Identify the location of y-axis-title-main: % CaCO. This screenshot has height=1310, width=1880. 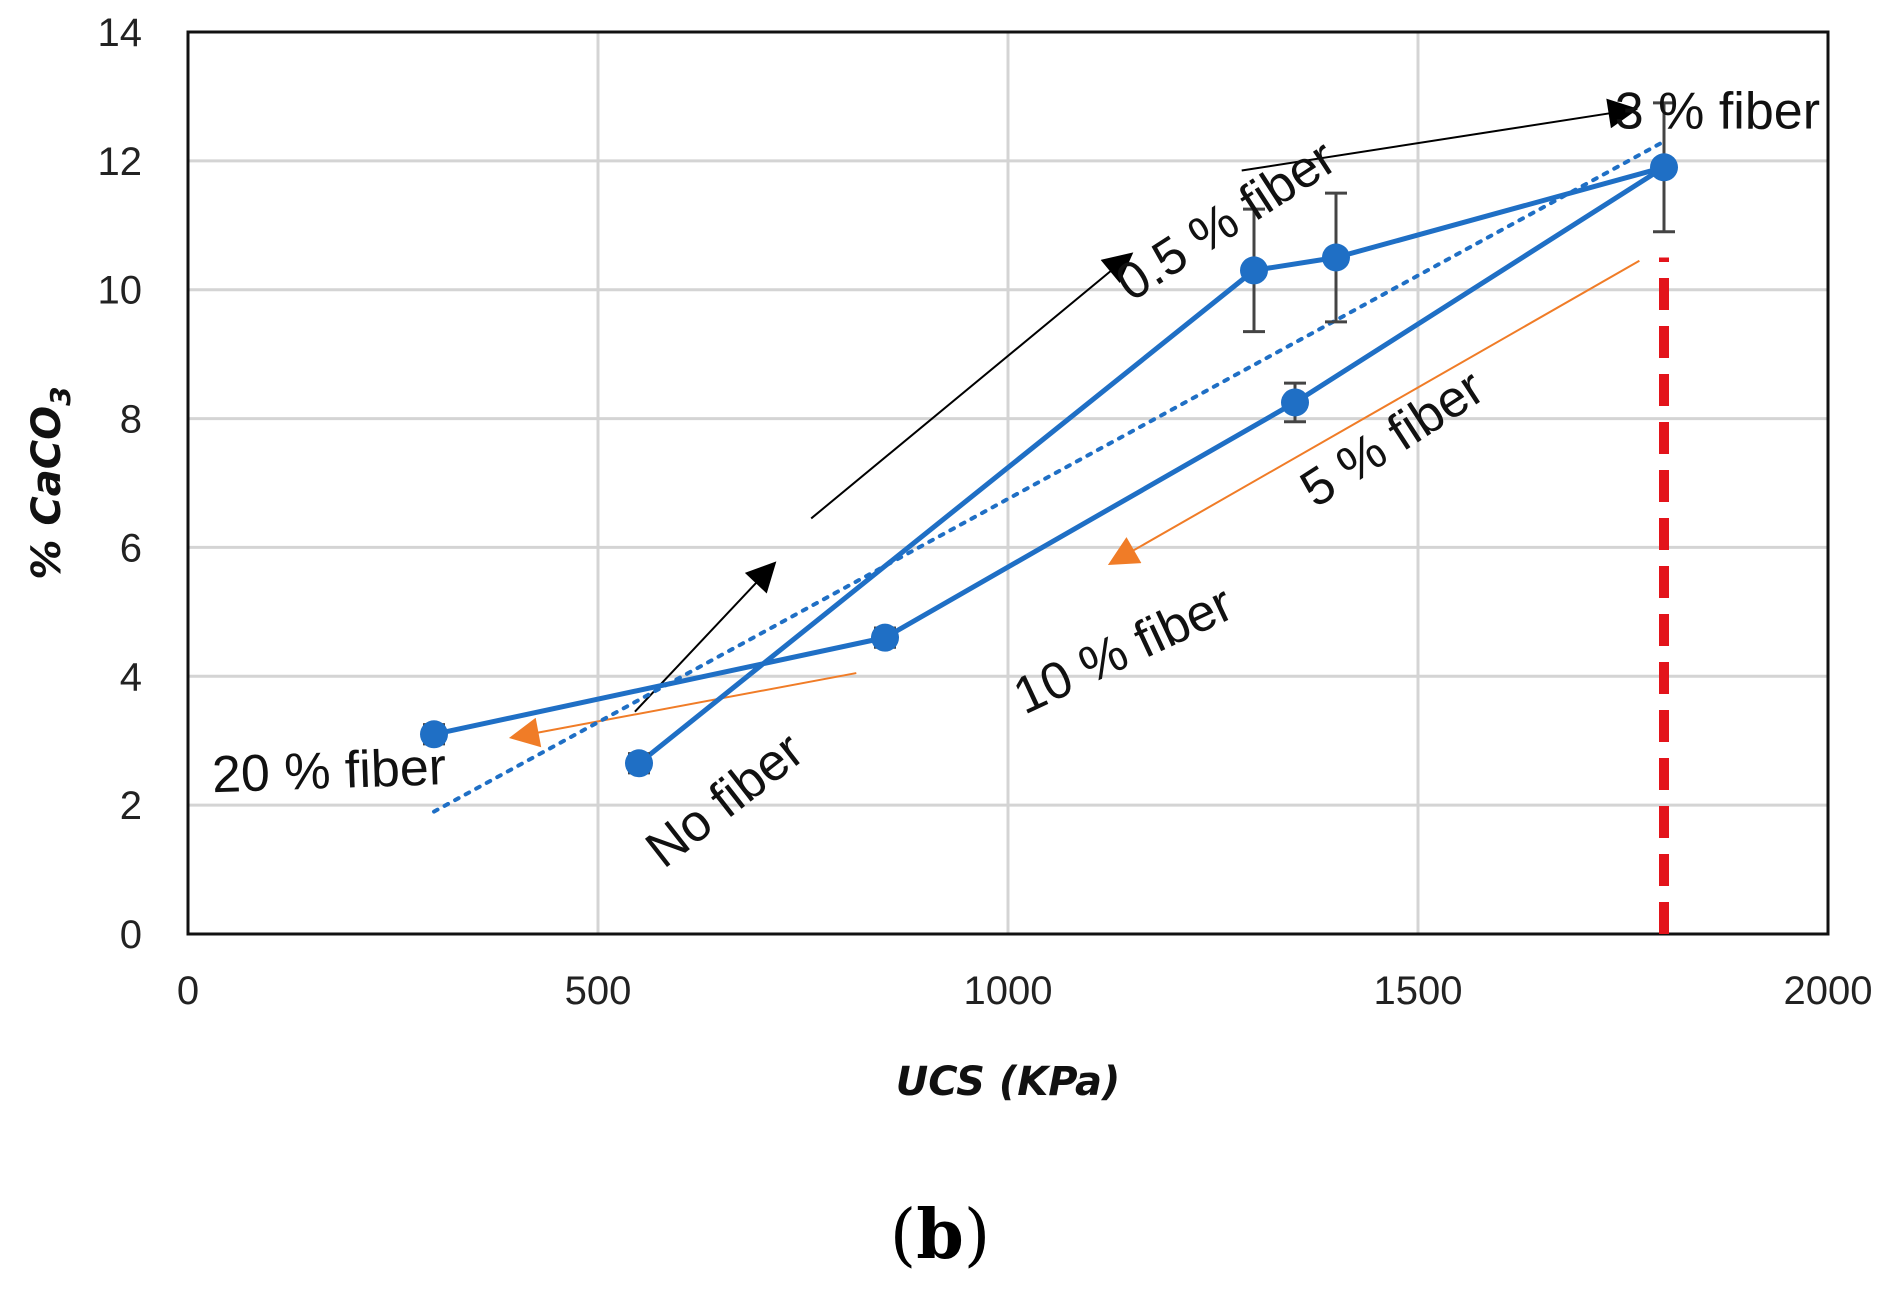
(47, 493).